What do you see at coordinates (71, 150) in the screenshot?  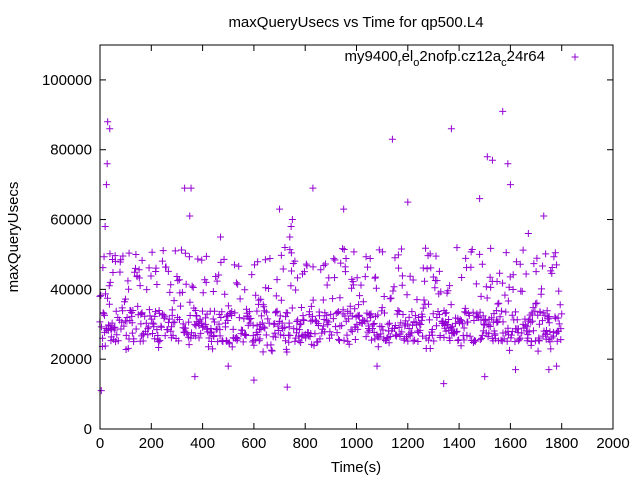 I see `y-tick-label: 80000` at bounding box center [71, 150].